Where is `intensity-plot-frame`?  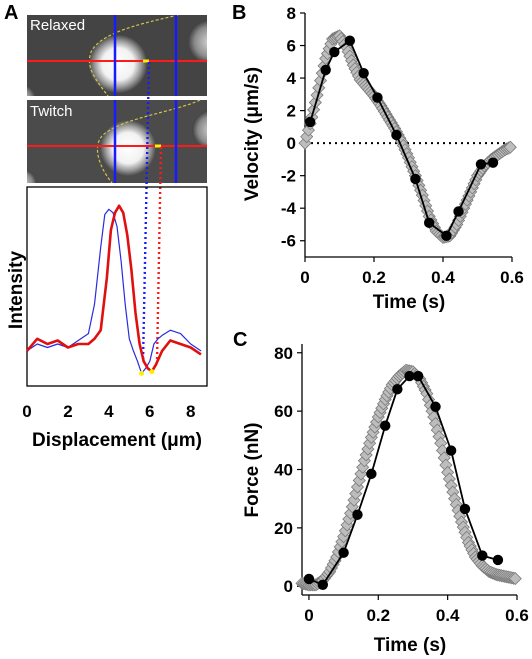
intensity-plot-frame is located at coordinates (117, 286).